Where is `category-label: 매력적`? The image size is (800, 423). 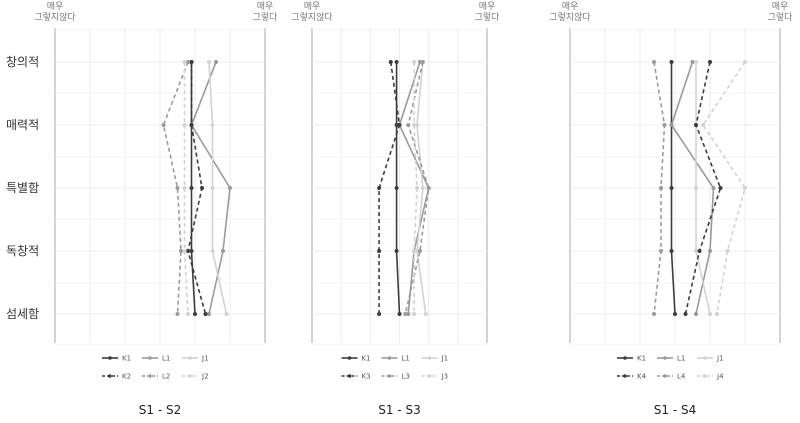
category-label: 매력적 is located at coordinates (22, 125).